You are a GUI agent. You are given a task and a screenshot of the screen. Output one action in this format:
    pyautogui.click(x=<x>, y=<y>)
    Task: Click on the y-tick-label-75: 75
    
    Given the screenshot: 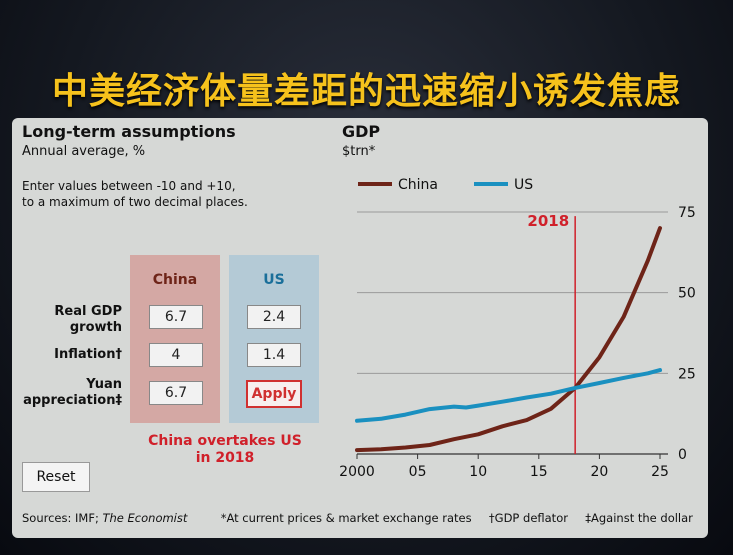 What is the action you would take?
    pyautogui.click(x=687, y=213)
    